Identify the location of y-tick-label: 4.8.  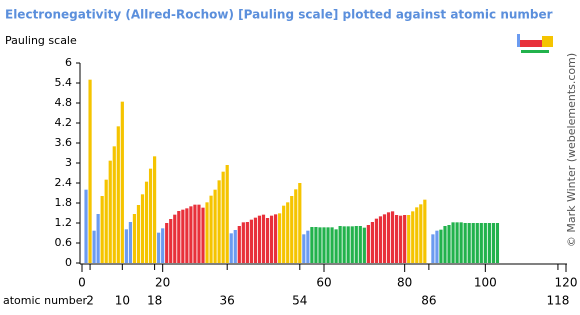
(64, 102).